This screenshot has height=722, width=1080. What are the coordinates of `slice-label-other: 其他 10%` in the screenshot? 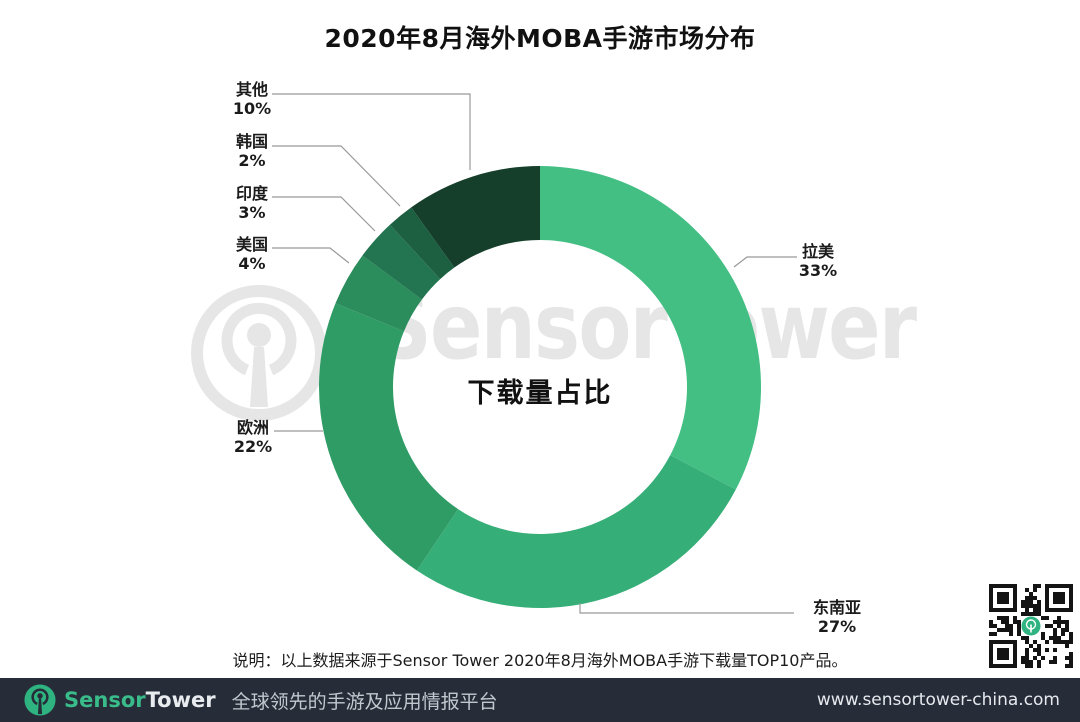 It's located at (252, 99).